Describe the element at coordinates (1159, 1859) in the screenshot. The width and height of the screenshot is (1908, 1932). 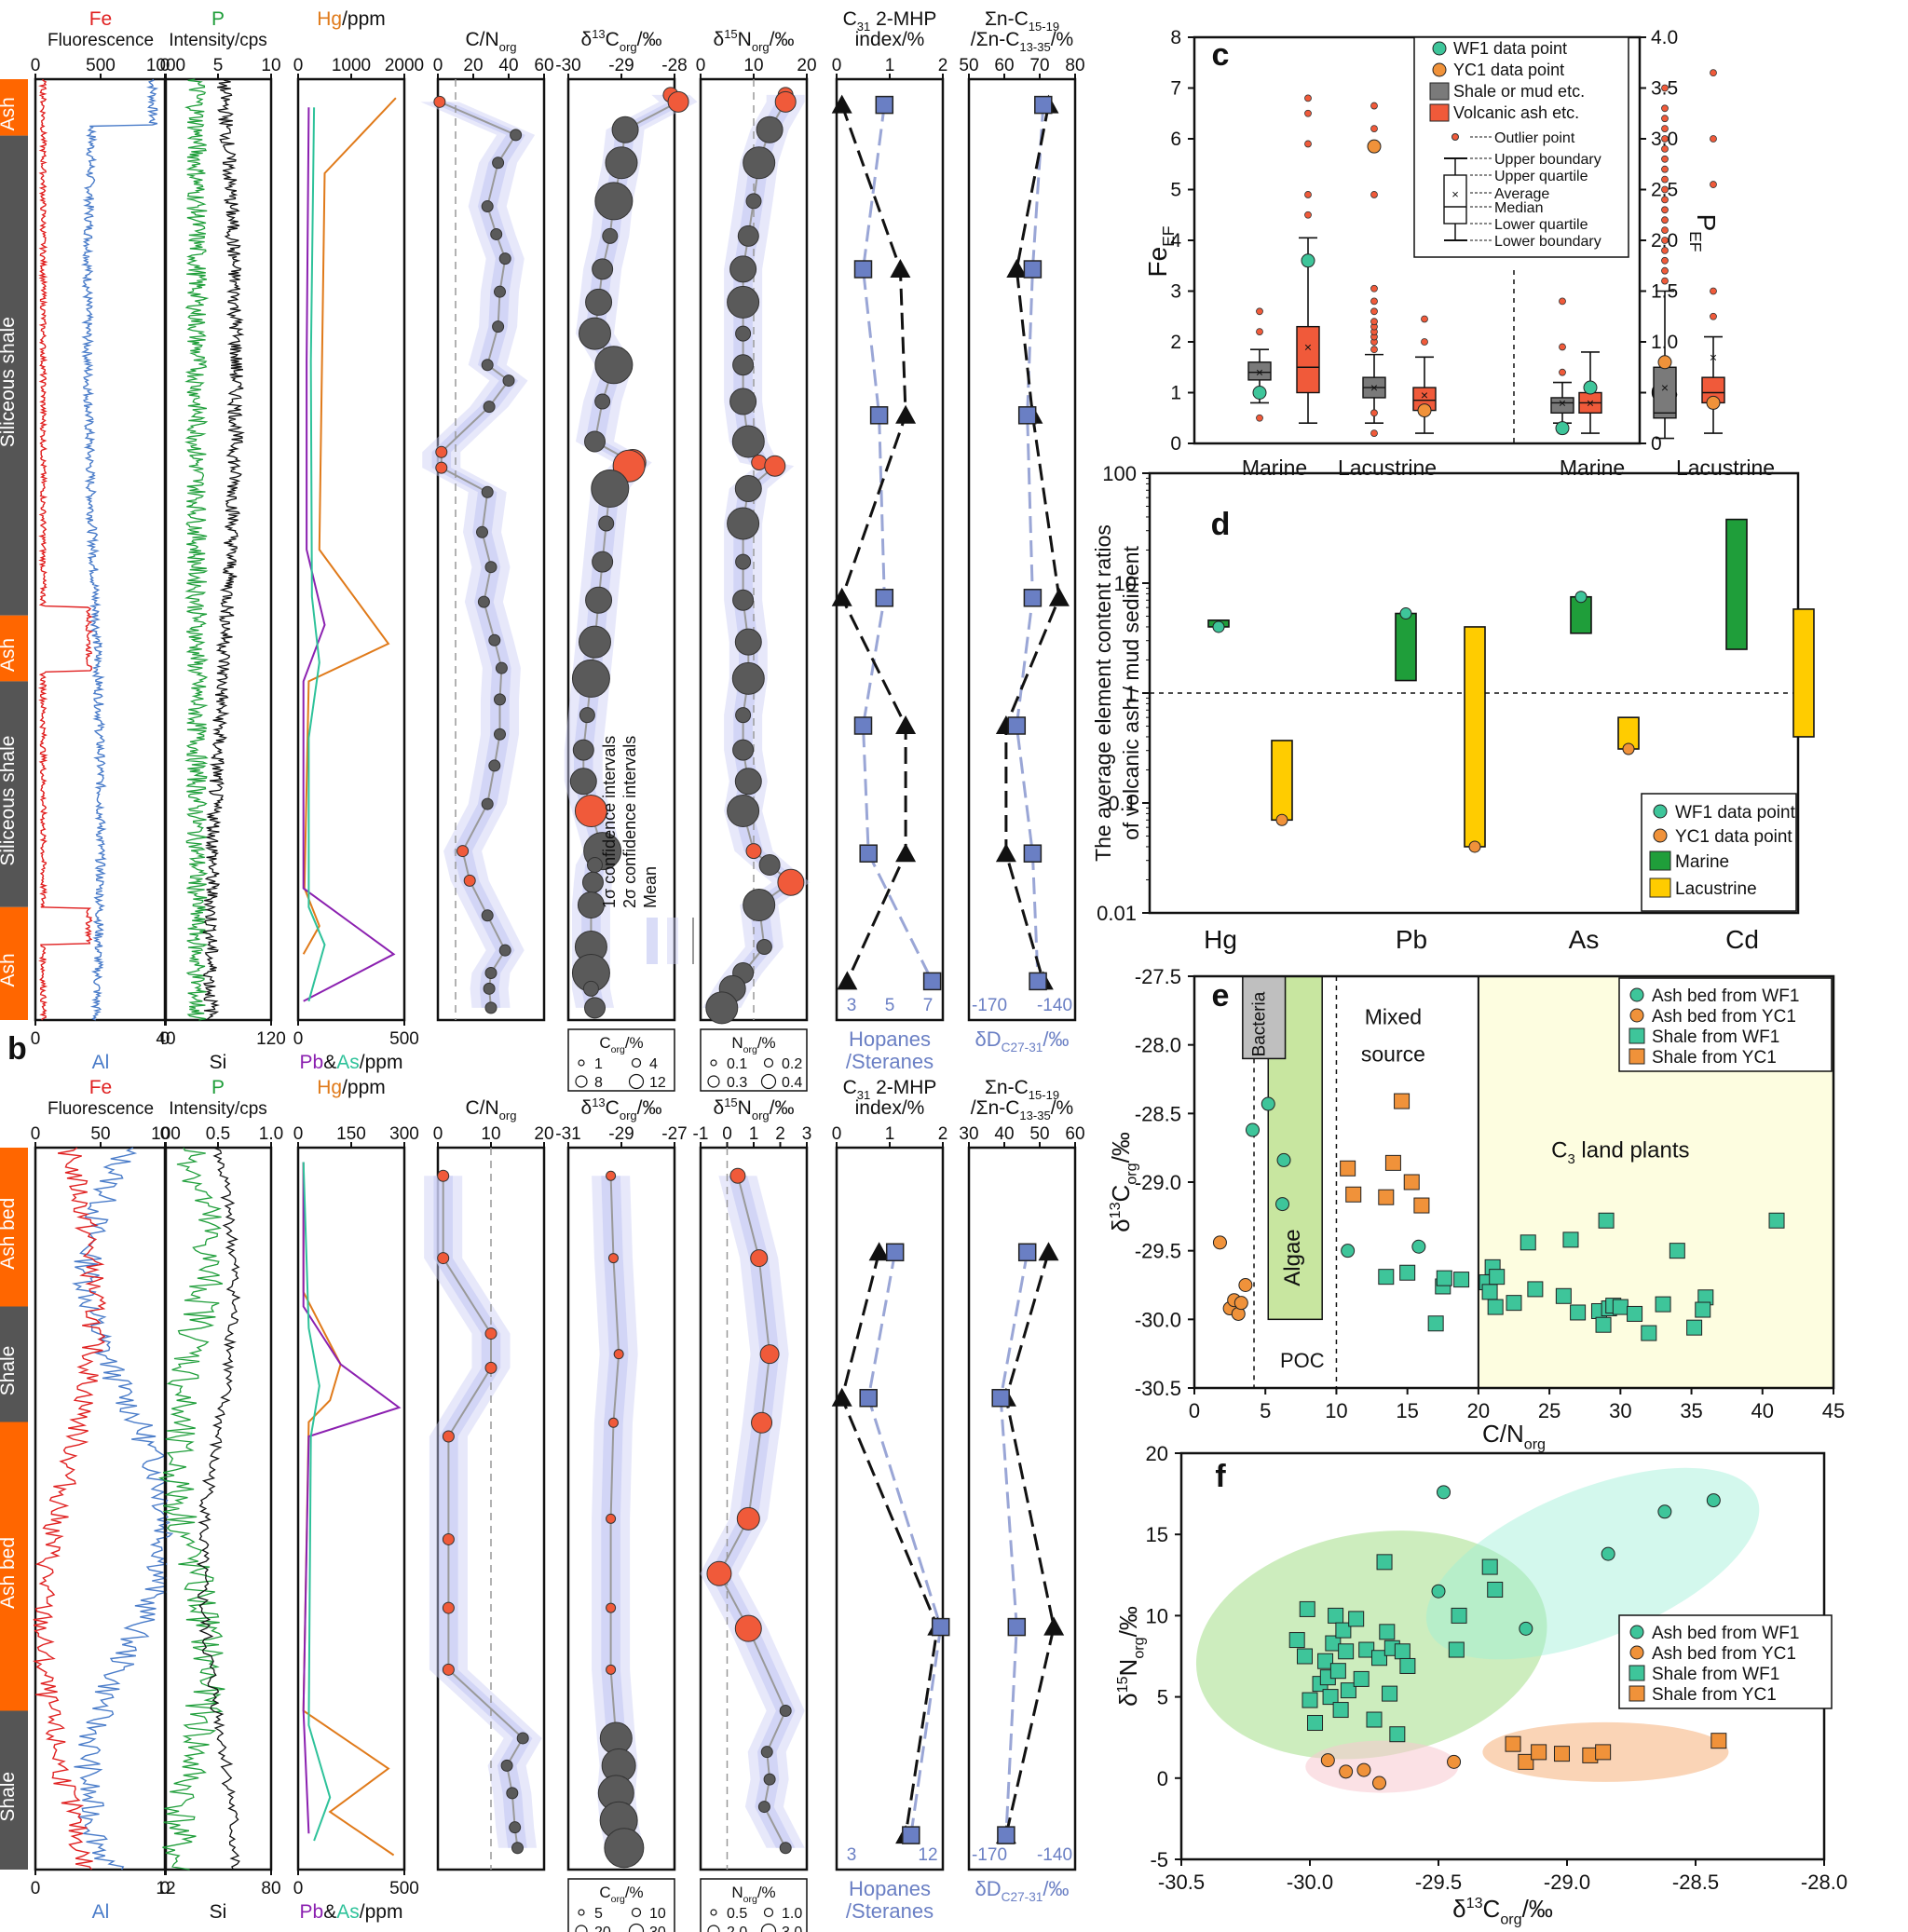
I see `tick-label: -5` at that location.